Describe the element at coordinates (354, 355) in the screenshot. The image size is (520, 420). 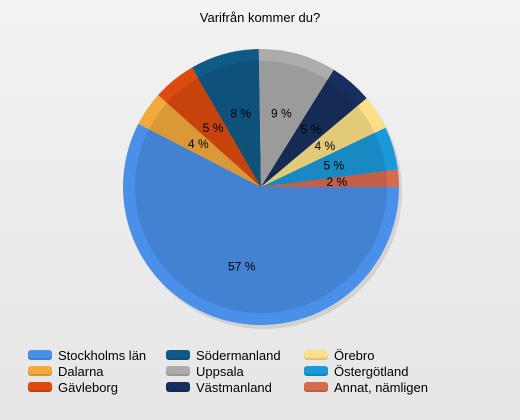
I see `legend-label: Örebro` at that location.